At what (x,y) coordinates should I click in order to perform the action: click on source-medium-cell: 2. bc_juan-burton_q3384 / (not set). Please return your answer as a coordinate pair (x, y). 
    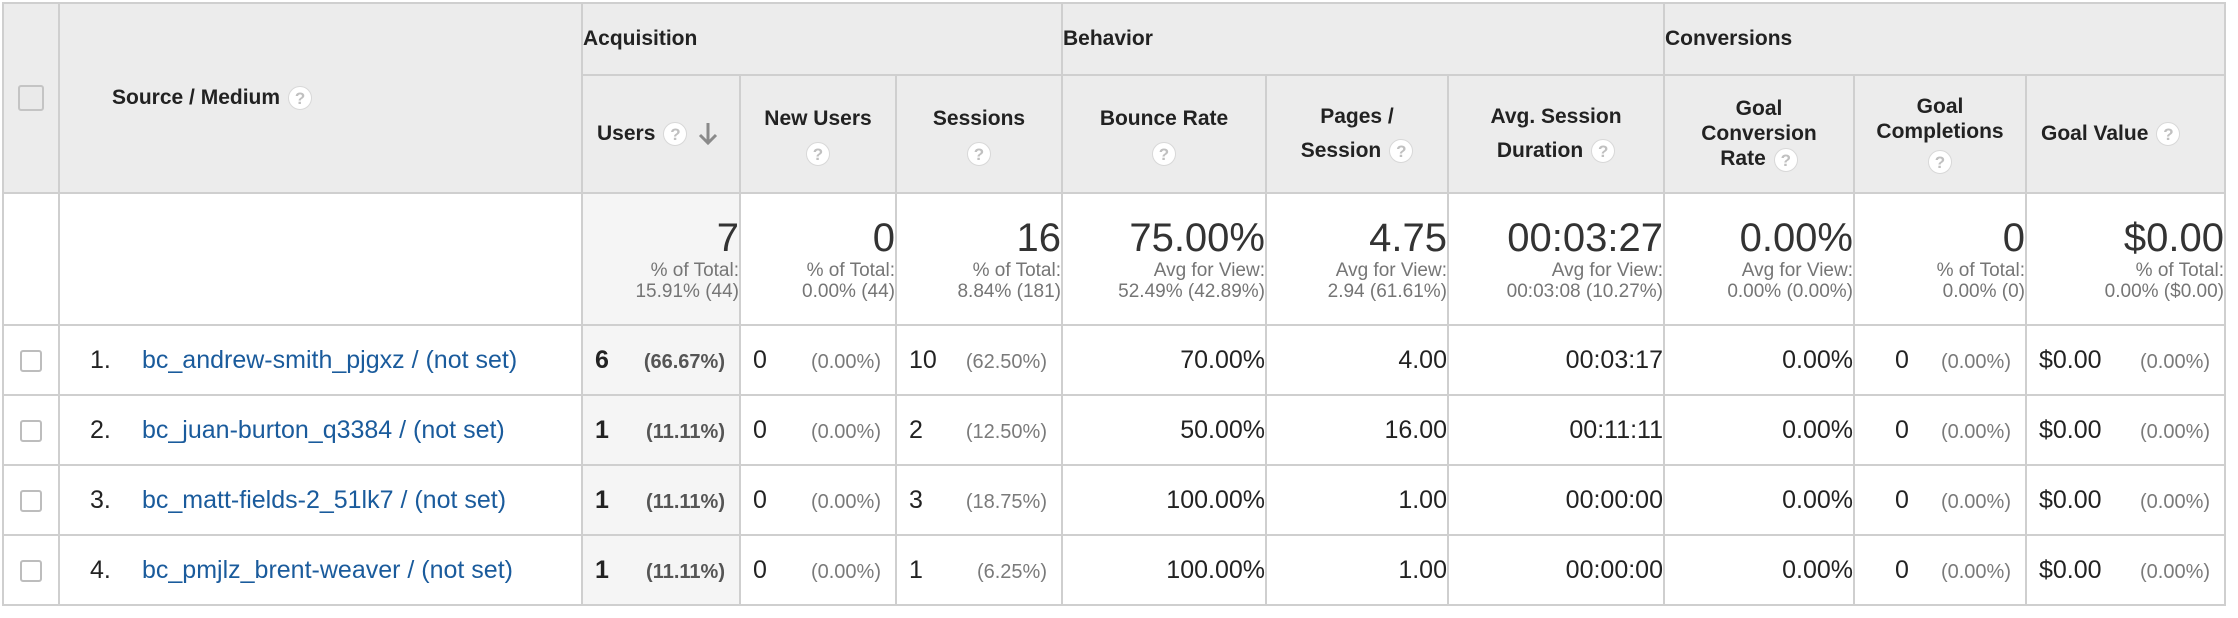
    Looking at the image, I should click on (320, 430).